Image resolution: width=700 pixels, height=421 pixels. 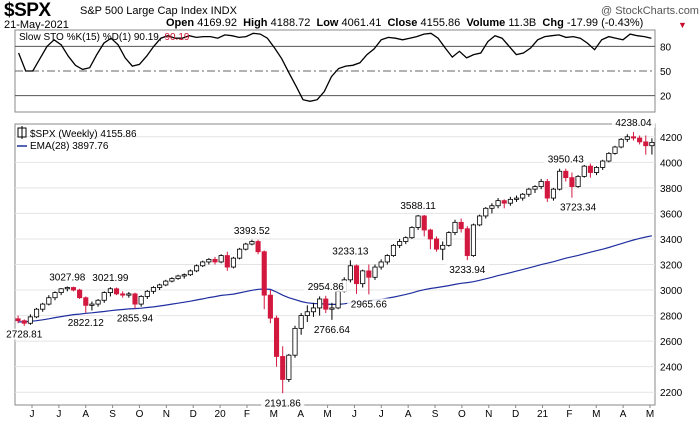 What do you see at coordinates (110, 278) in the screenshot?
I see `price-annotation: 3021.99` at bounding box center [110, 278].